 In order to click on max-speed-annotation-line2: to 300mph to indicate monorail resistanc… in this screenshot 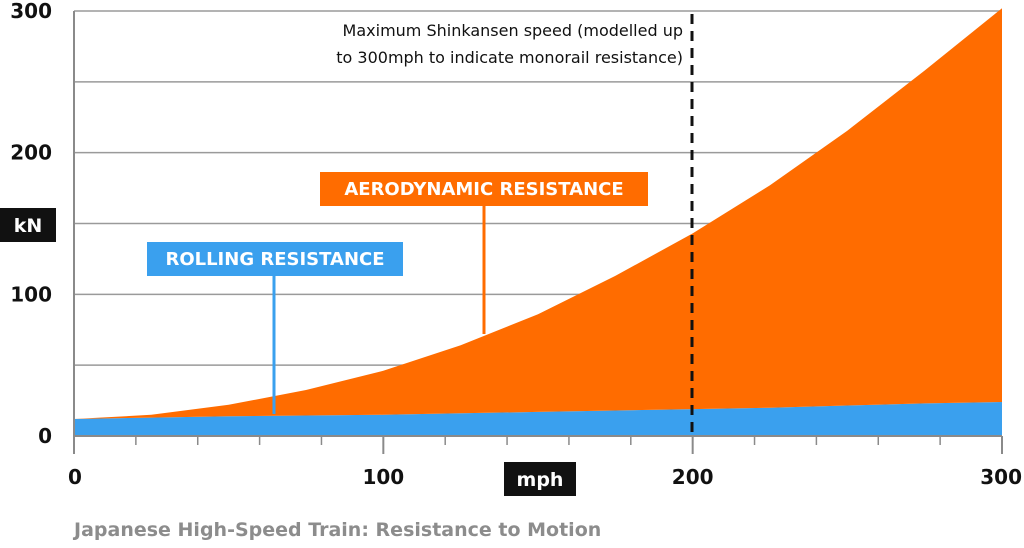, I will do `click(509, 57)`.